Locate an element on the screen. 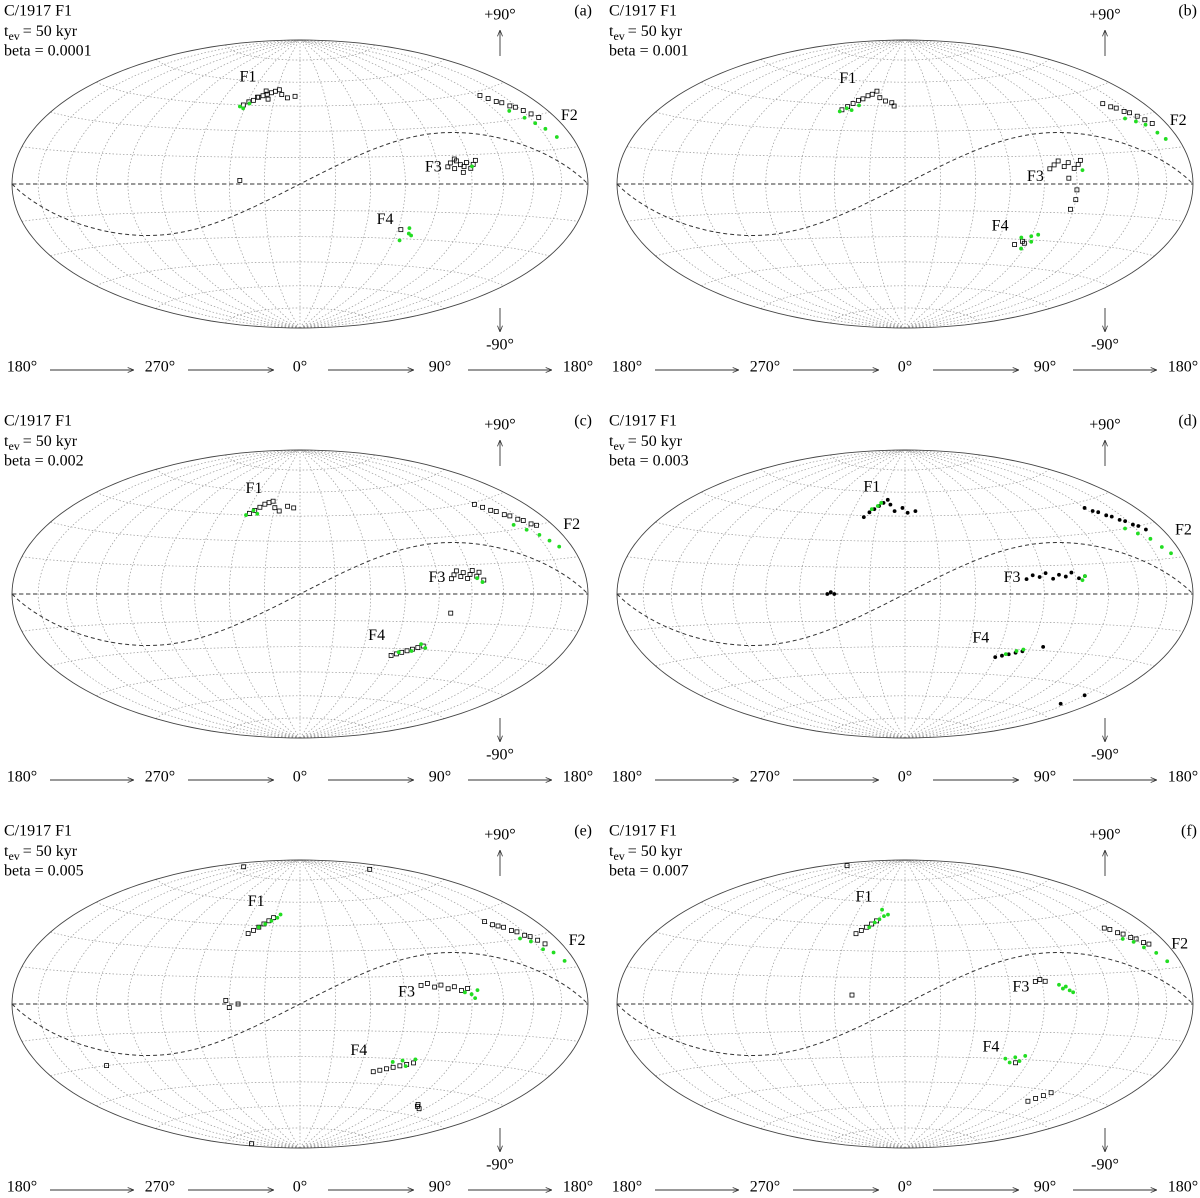 This screenshot has height=1198, width=1200. beta-label: beta = 0.0001 is located at coordinates (48, 51).